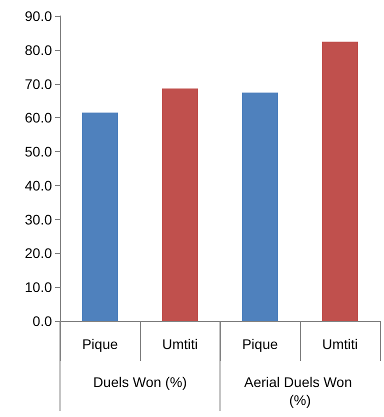 This screenshot has width=384, height=417. I want to click on y-tick-label: 50.0, so click(38, 152).